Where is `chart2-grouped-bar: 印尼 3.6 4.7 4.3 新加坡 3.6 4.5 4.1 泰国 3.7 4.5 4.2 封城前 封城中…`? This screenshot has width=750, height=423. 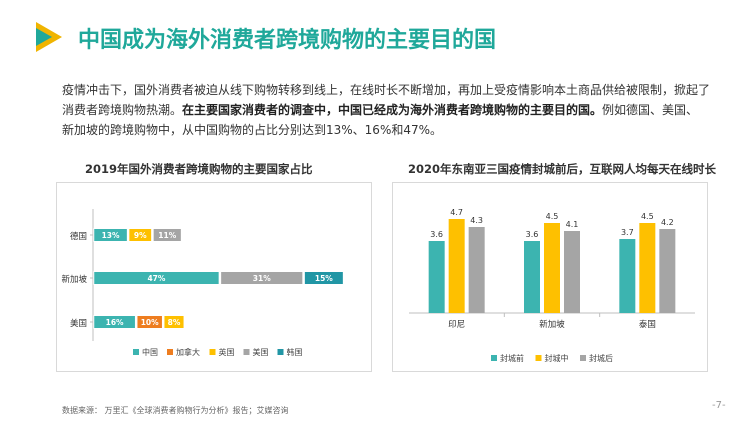
chart2-grouped-bar: 印尼 3.6 4.7 4.3 新加坡 3.6 4.5 4.1 泰国 3.7 4.5 4.2 封城前 封城中… is located at coordinates (552, 285).